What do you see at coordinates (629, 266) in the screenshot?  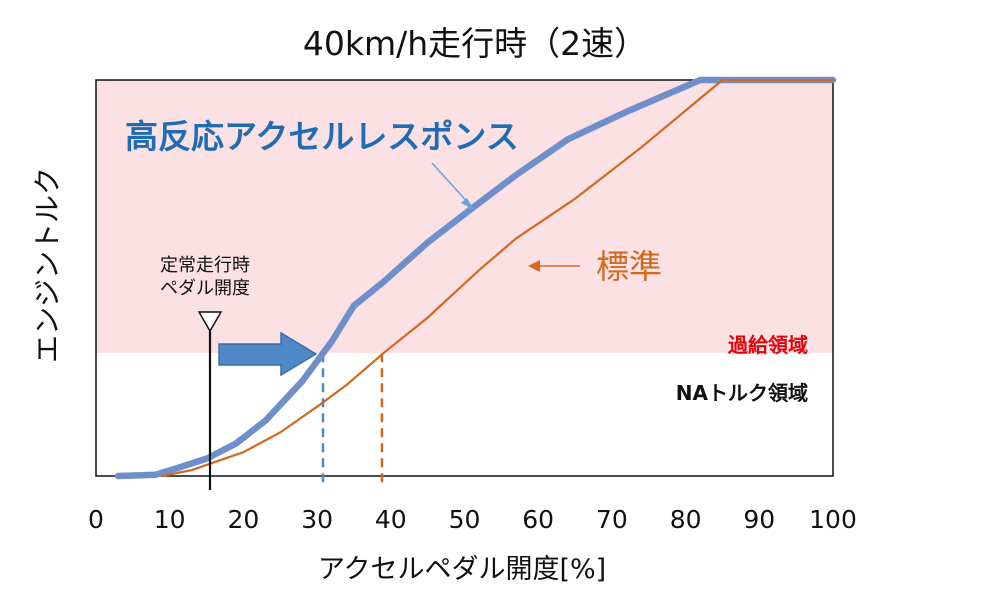 I see `series-label-standard: 標準` at bounding box center [629, 266].